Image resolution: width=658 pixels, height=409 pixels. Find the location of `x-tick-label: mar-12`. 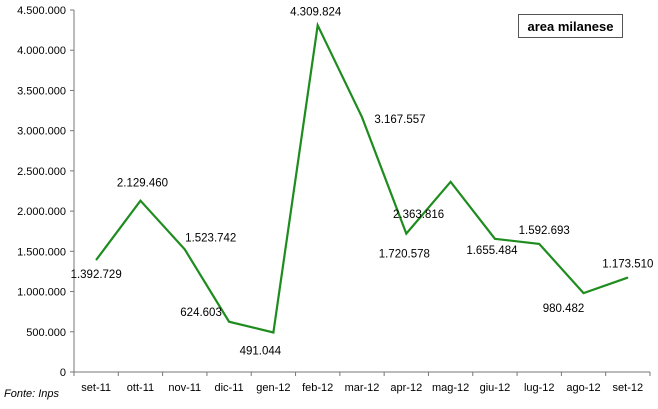

x-tick-label: mar-12 is located at coordinates (362, 388).